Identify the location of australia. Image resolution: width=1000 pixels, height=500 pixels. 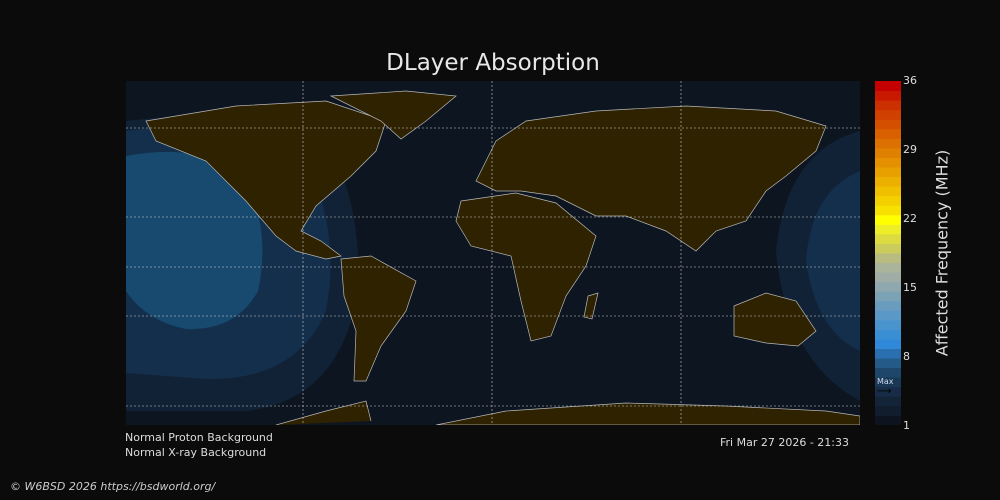
(775, 319).